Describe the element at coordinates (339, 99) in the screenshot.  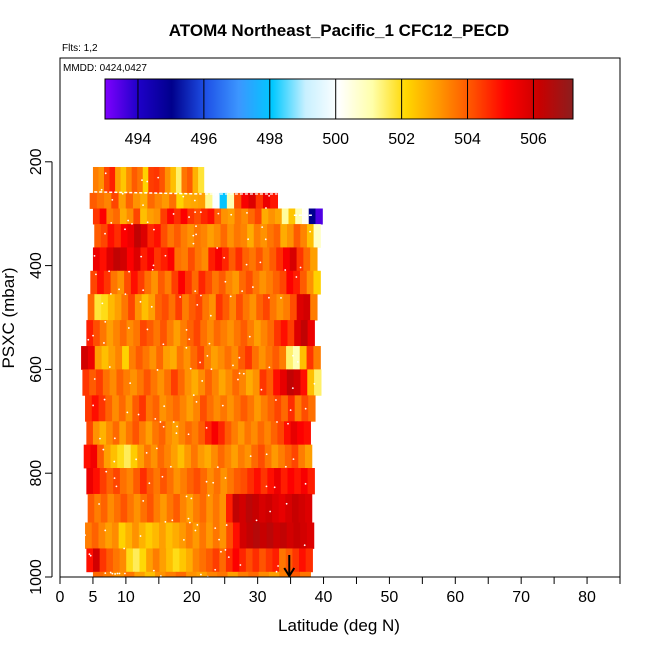
I see `colorbar` at that location.